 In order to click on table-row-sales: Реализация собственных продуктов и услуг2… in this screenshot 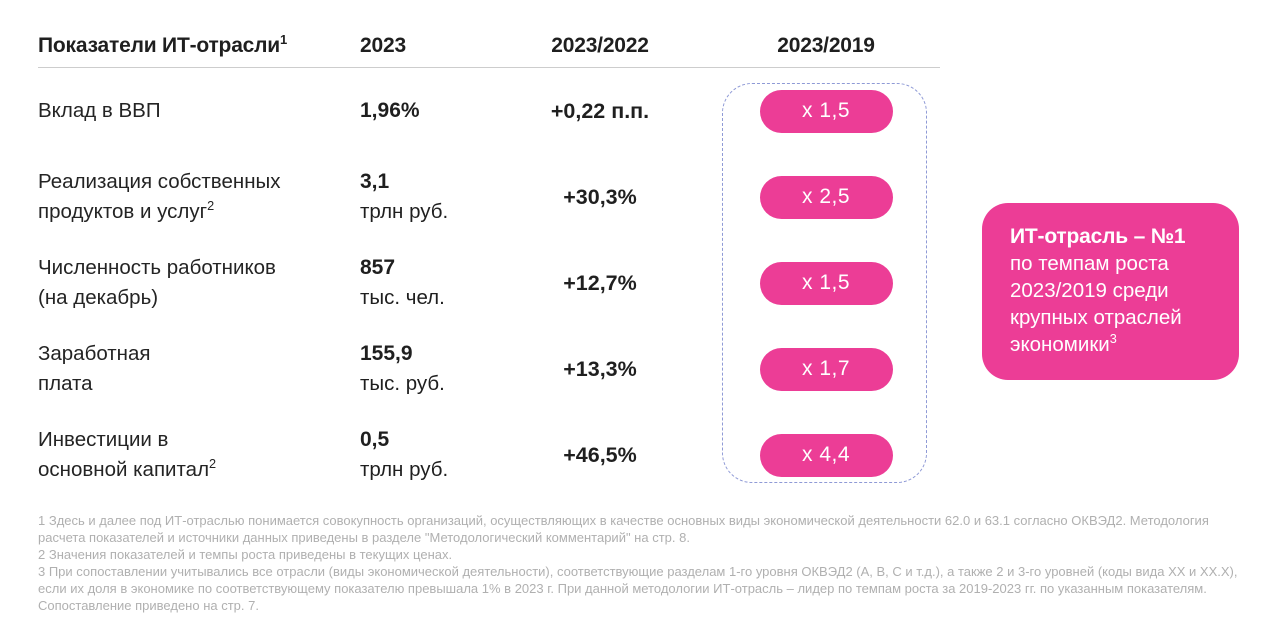, I will do `click(500, 197)`.